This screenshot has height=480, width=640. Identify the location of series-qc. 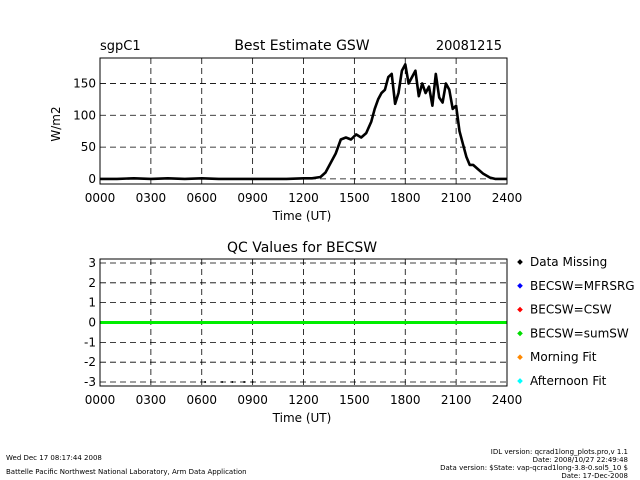
(303, 352).